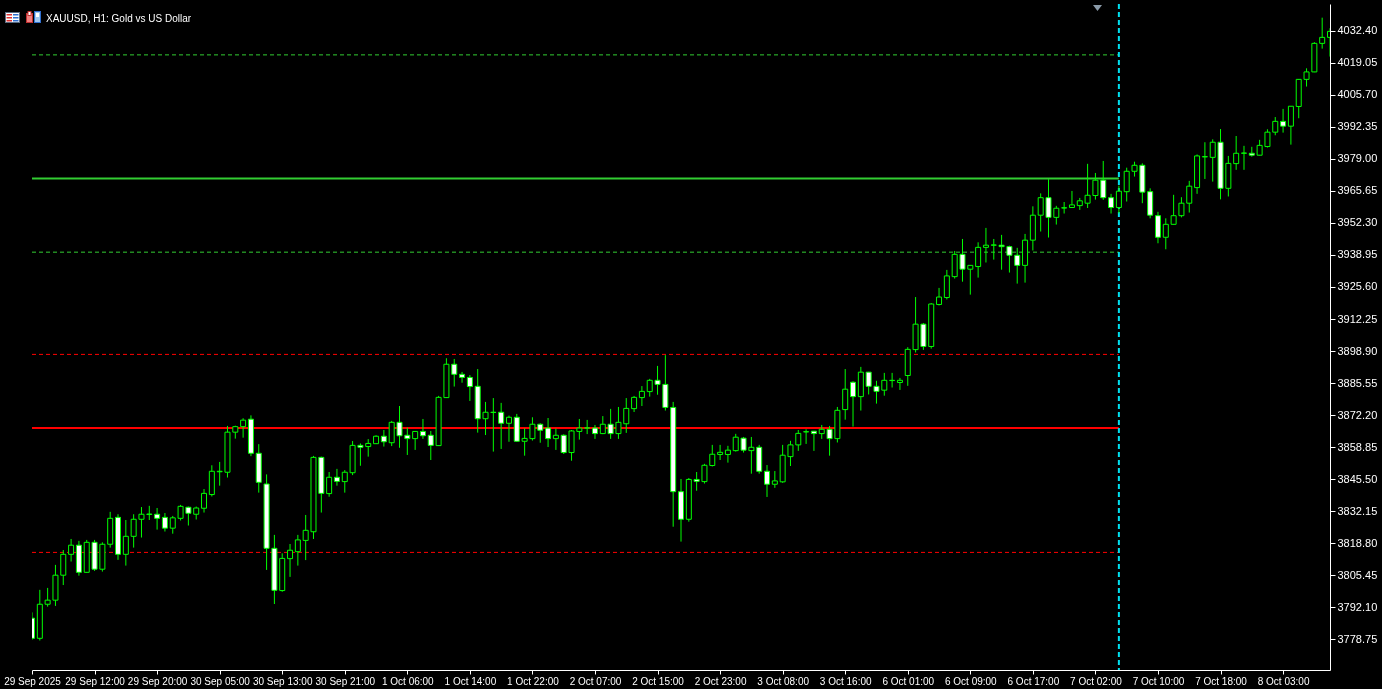 Image resolution: width=1382 pixels, height=689 pixels. Describe the element at coordinates (1357, 62) in the screenshot. I see `y-tick-label: 4019.05` at that location.